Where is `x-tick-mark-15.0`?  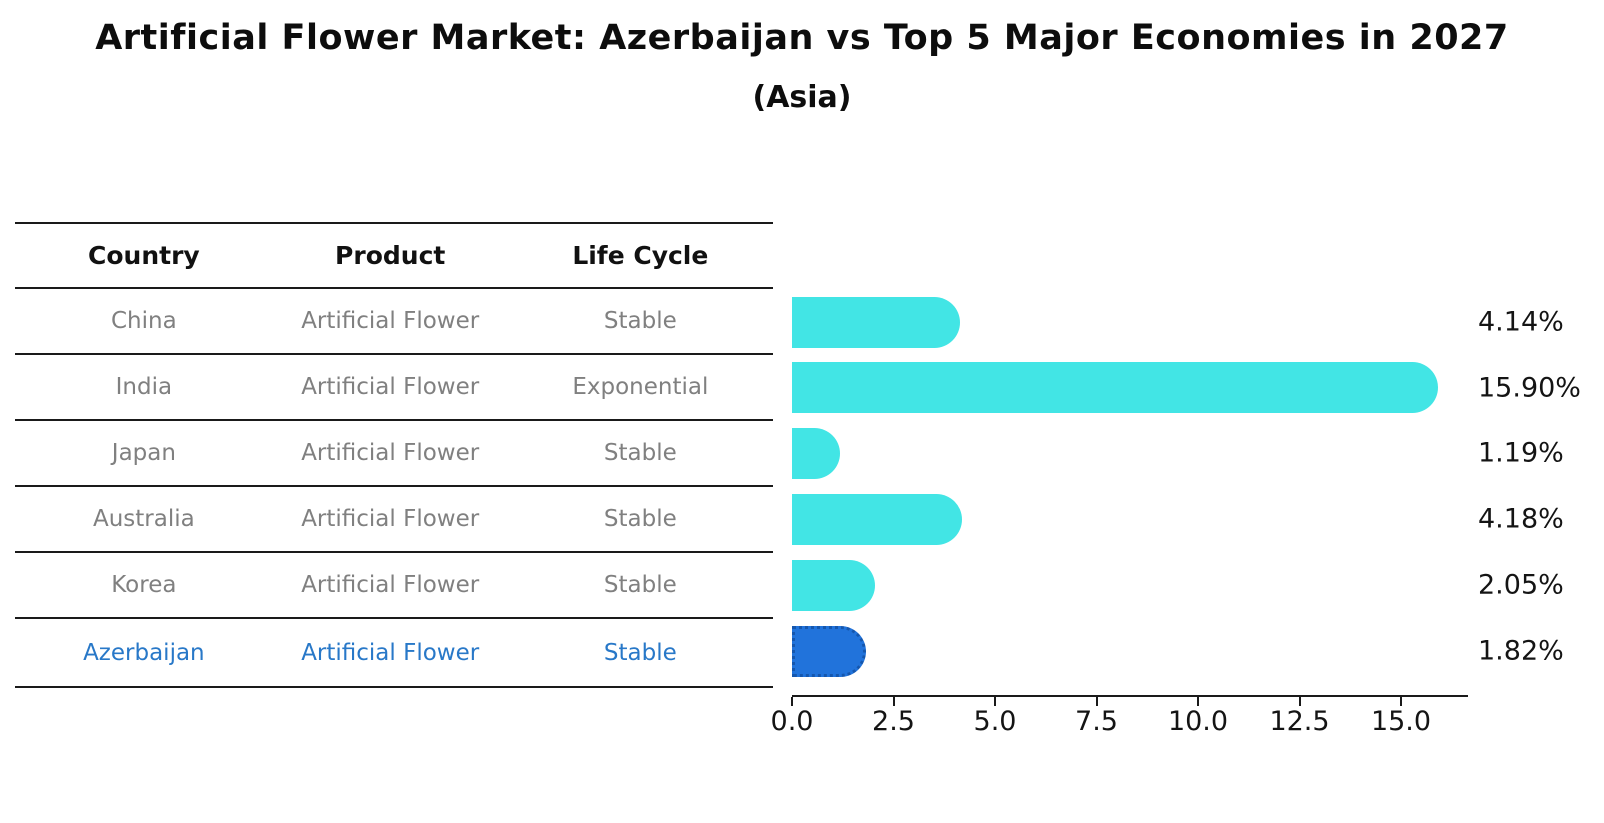 x-tick-mark-15.0 is located at coordinates (1401, 701).